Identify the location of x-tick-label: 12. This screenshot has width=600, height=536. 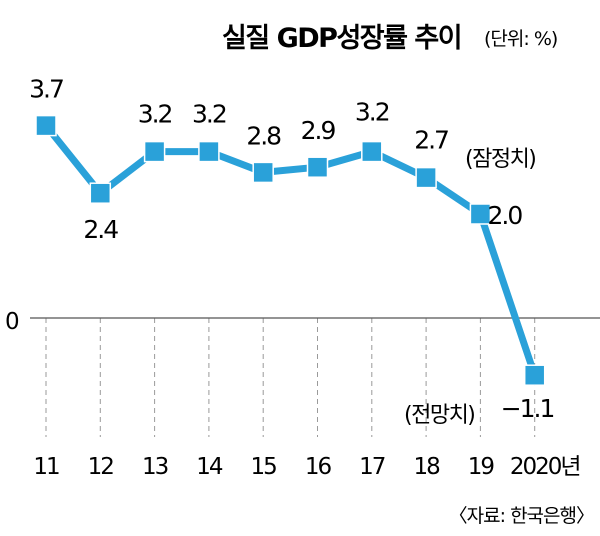
(101, 467).